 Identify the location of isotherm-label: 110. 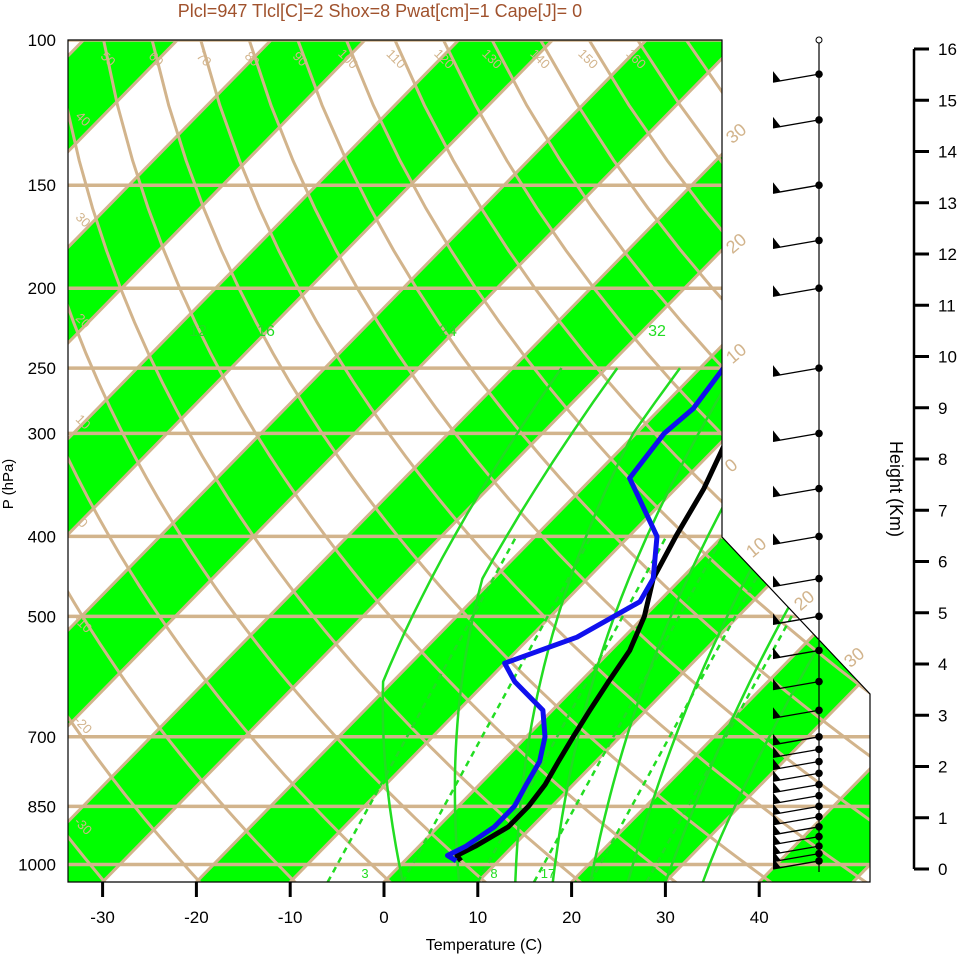
(396, 58).